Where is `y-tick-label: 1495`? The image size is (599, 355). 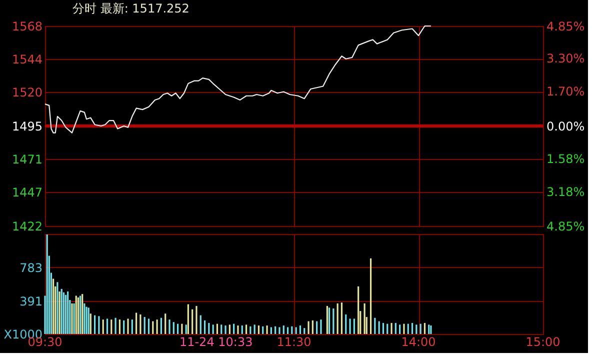 y-tick-label: 1495 is located at coordinates (27, 127).